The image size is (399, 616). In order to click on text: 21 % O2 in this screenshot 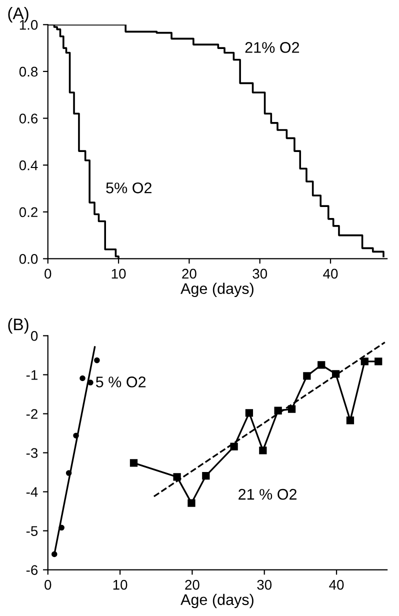, I will do `click(267, 494)`.